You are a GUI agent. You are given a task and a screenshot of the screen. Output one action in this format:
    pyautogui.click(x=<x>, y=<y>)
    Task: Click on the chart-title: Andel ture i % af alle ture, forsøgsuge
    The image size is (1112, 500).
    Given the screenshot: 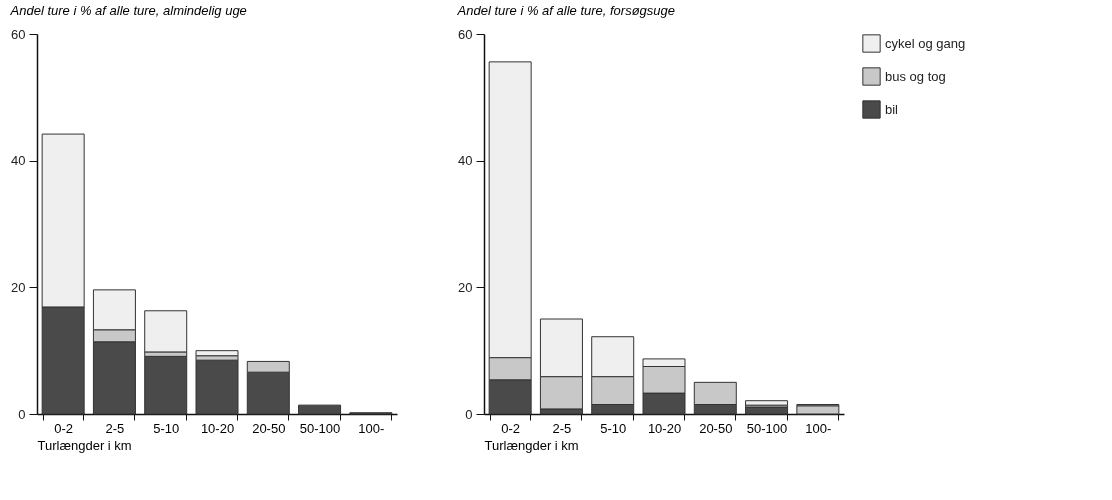 What is the action you would take?
    pyautogui.click(x=566, y=10)
    